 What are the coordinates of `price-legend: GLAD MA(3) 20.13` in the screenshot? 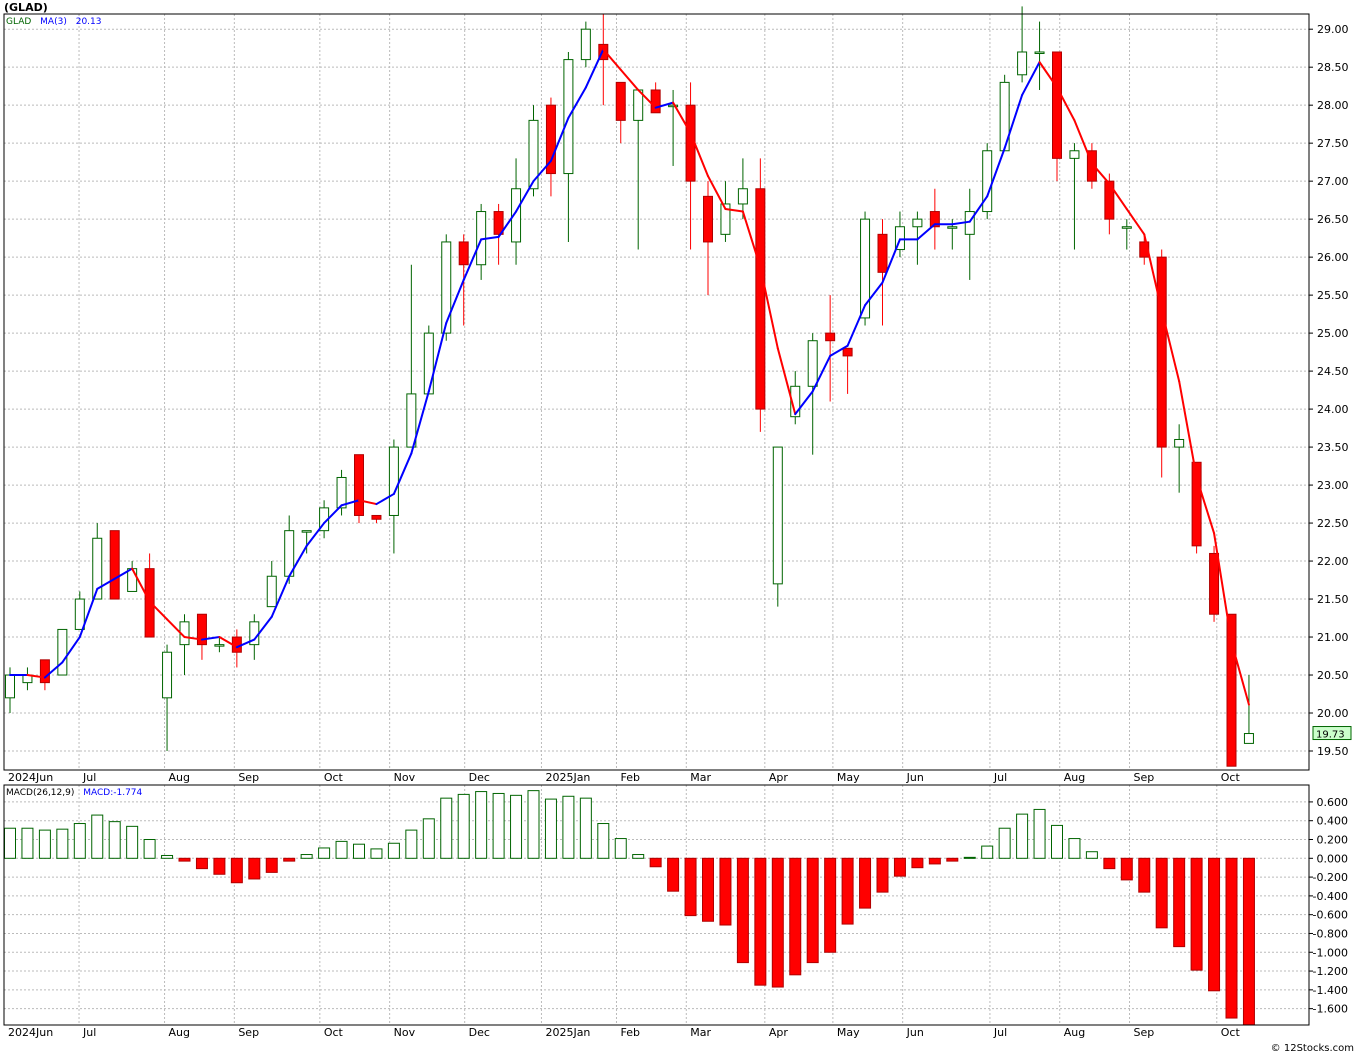 It's located at (53, 22).